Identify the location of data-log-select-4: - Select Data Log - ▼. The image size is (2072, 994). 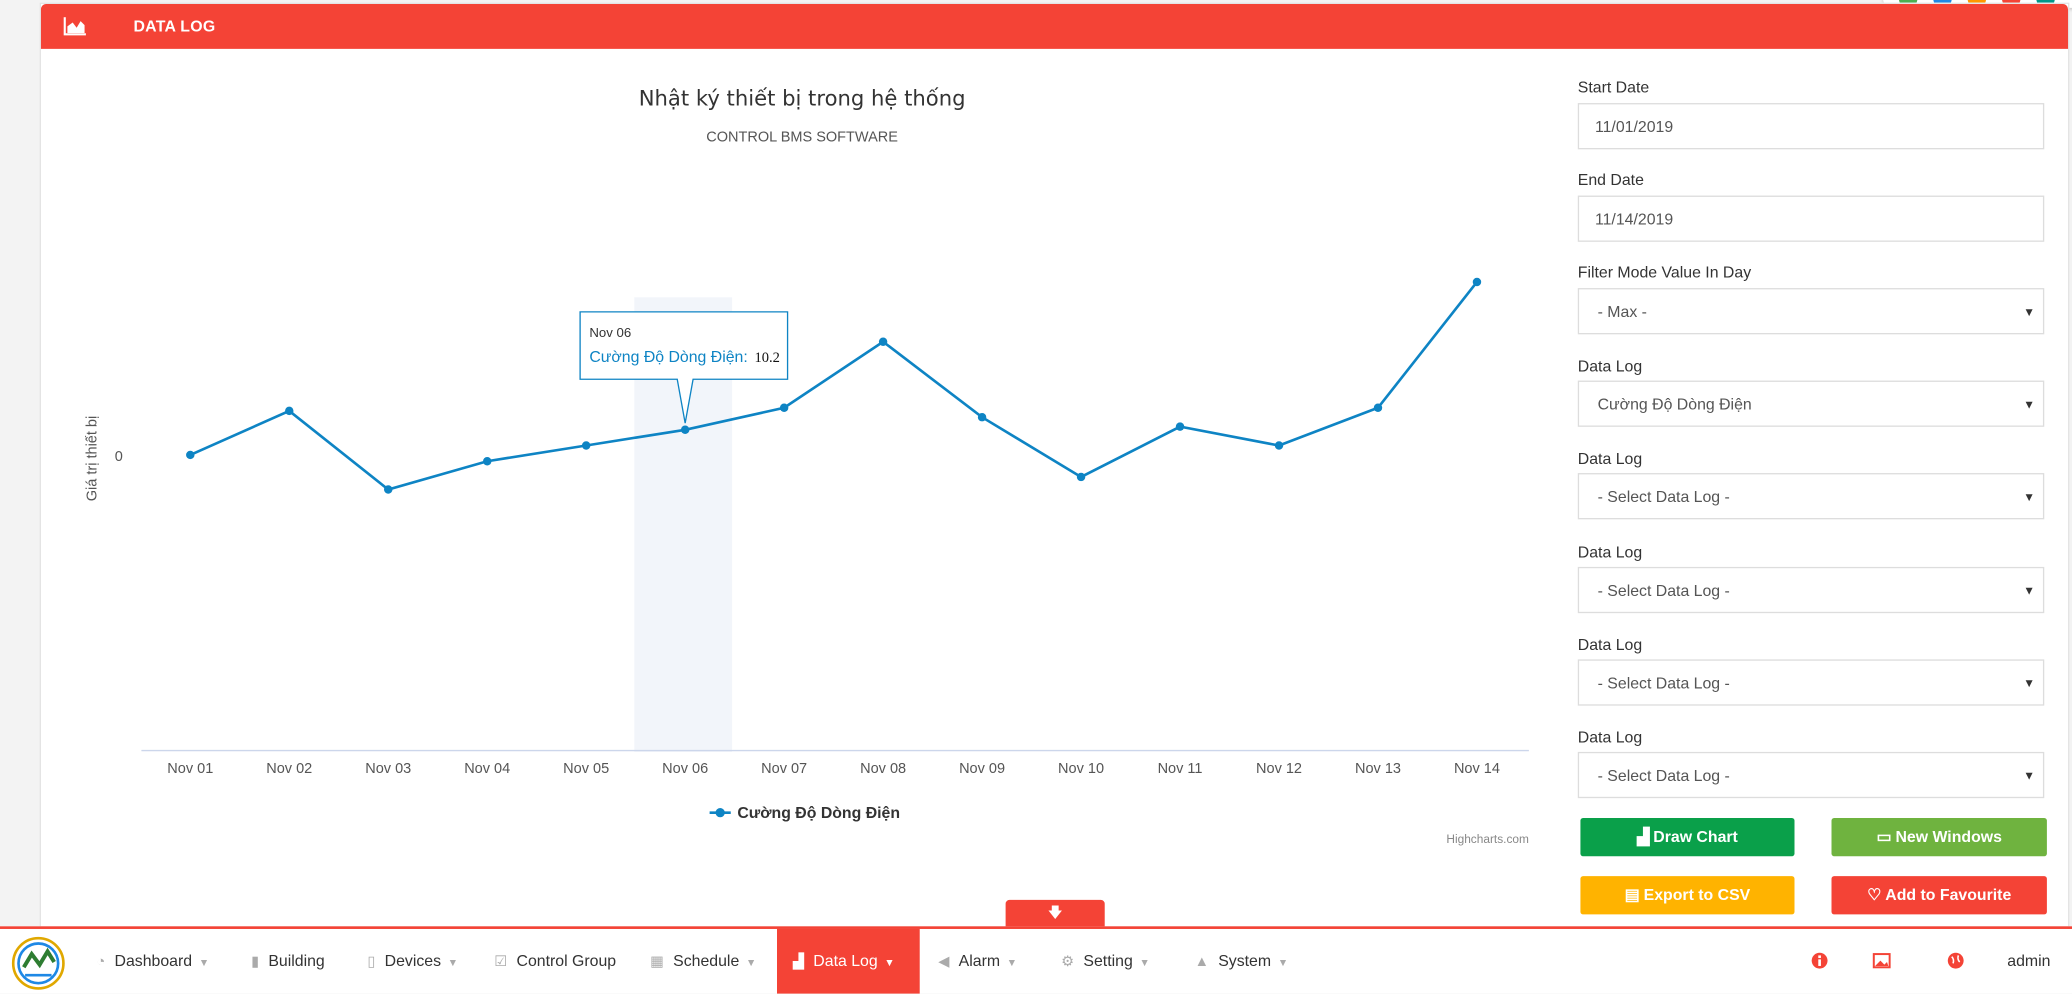
(1811, 682).